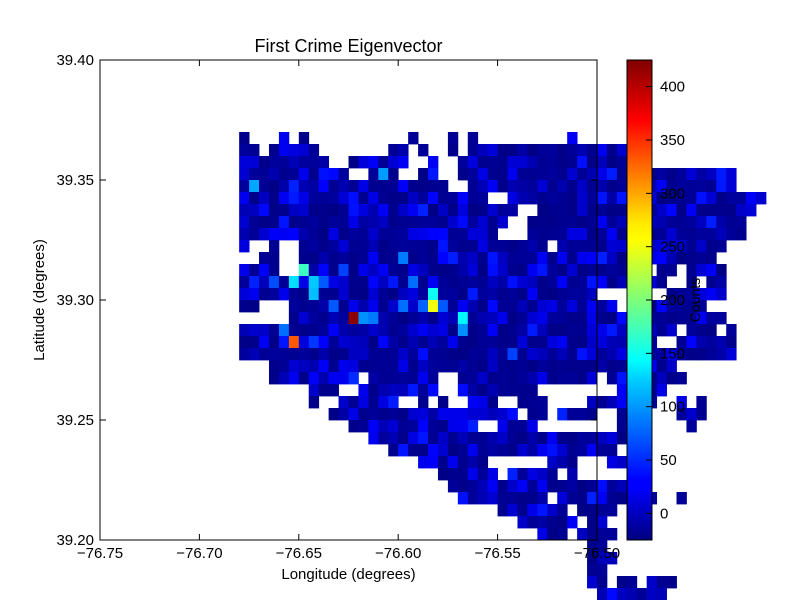 This screenshot has width=800, height=600. Describe the element at coordinates (100, 553) in the screenshot. I see `x-tick-label: −76.75` at that location.